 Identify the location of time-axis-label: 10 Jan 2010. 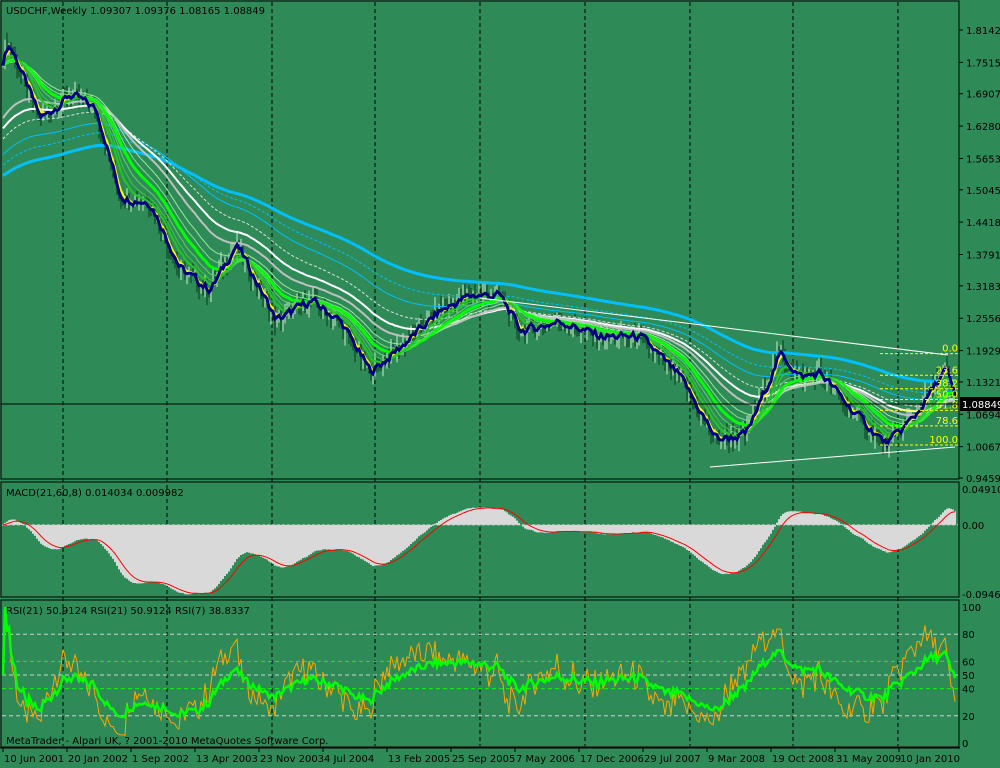
(930, 759).